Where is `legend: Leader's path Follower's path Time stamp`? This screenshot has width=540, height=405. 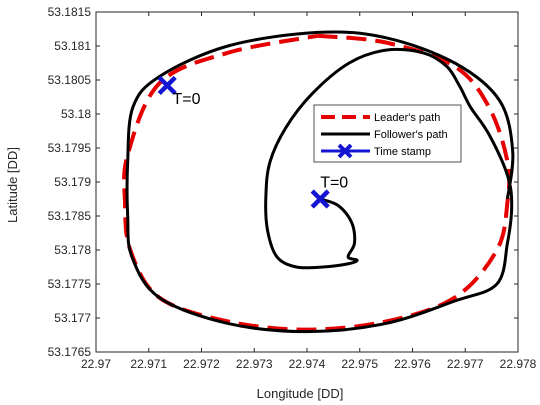 legend: Leader's path Follower's path Time stamp is located at coordinates (387, 133).